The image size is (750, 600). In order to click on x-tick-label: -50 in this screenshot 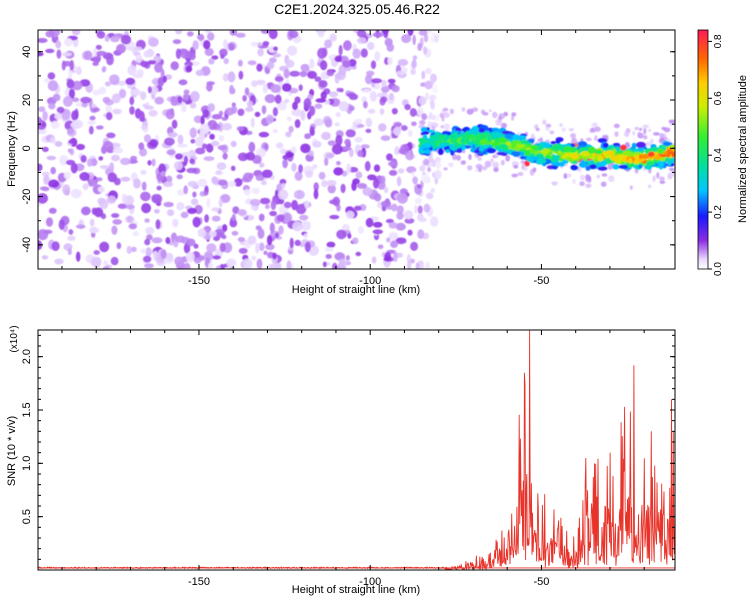, I will do `click(541, 281)`.